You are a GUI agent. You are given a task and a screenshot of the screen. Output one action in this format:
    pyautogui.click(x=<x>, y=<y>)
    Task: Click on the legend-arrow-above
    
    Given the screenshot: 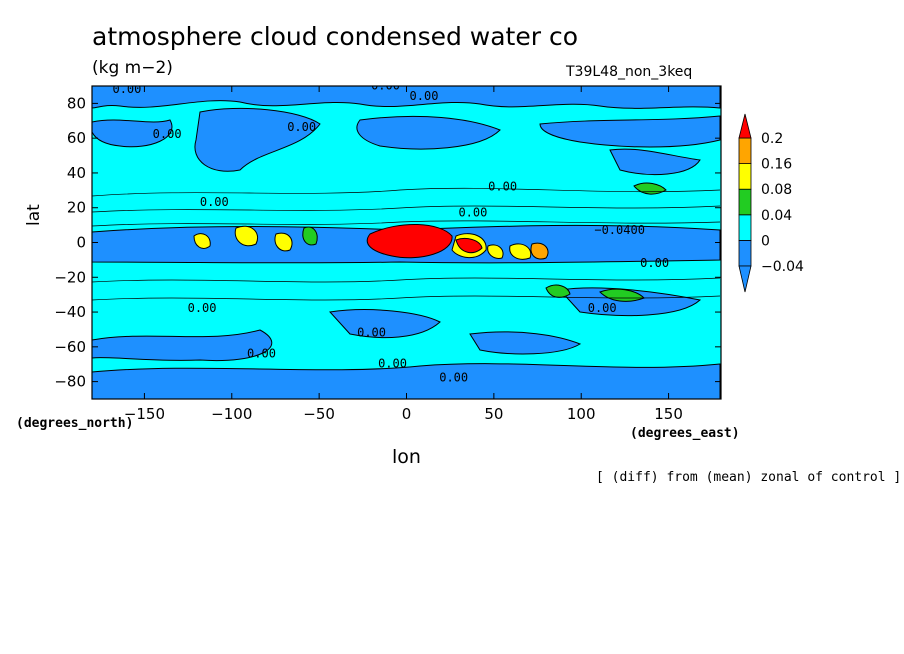 What is the action you would take?
    pyautogui.click(x=745, y=126)
    